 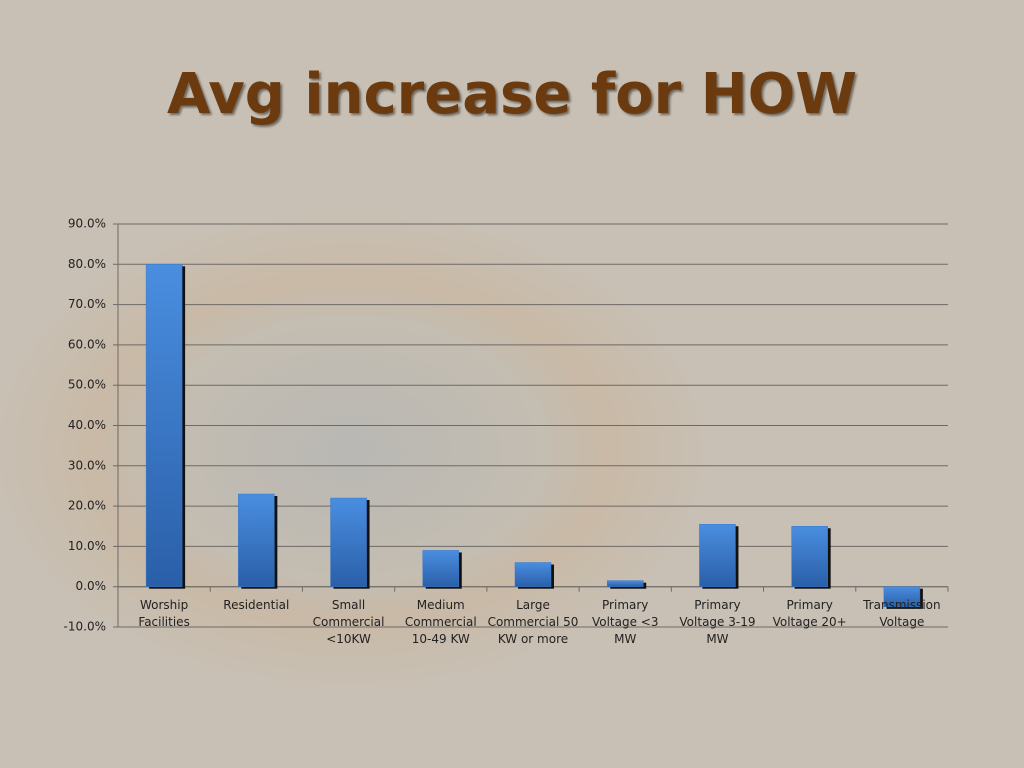 What do you see at coordinates (164, 613) in the screenshot?
I see `x-tick-label: Worship Facilities` at bounding box center [164, 613].